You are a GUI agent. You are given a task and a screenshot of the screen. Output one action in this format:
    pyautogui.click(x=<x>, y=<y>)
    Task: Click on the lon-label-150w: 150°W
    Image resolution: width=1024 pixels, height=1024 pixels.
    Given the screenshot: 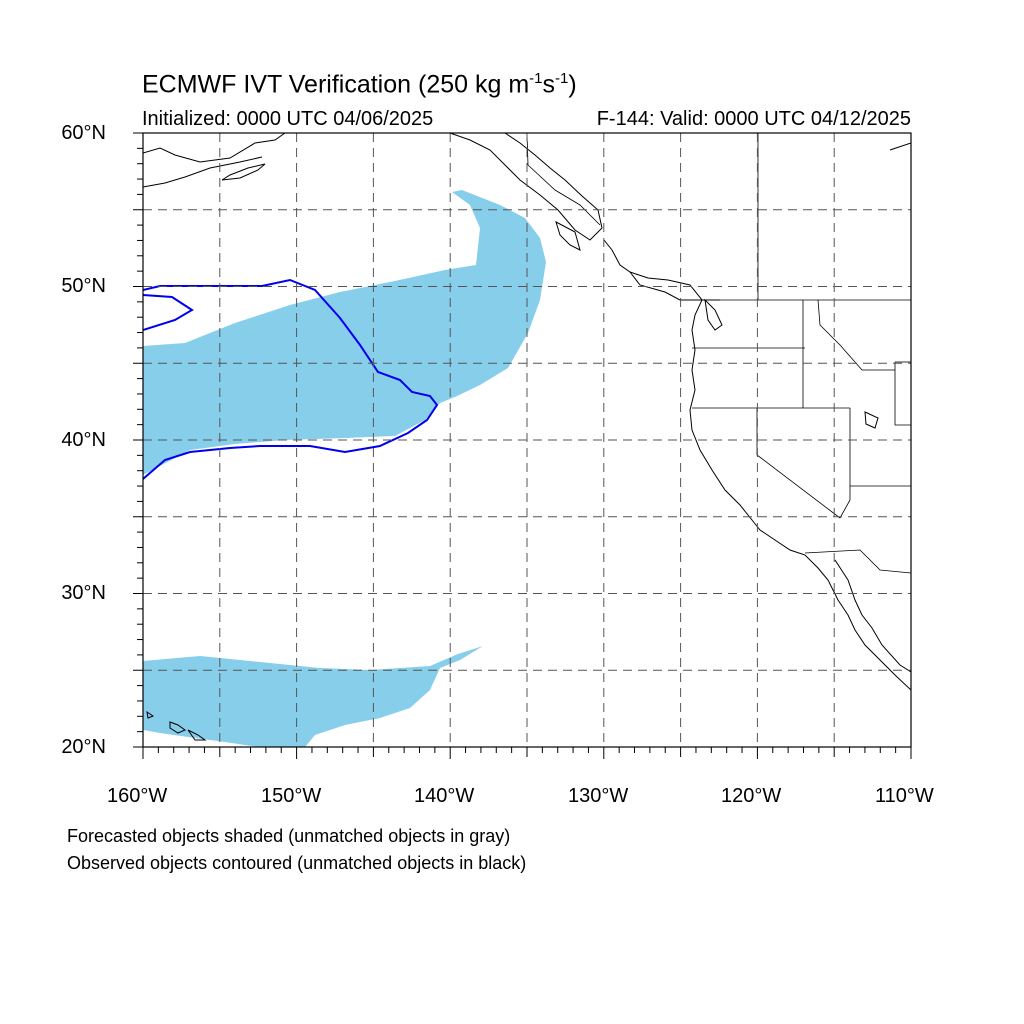 What is the action you would take?
    pyautogui.click(x=291, y=796)
    